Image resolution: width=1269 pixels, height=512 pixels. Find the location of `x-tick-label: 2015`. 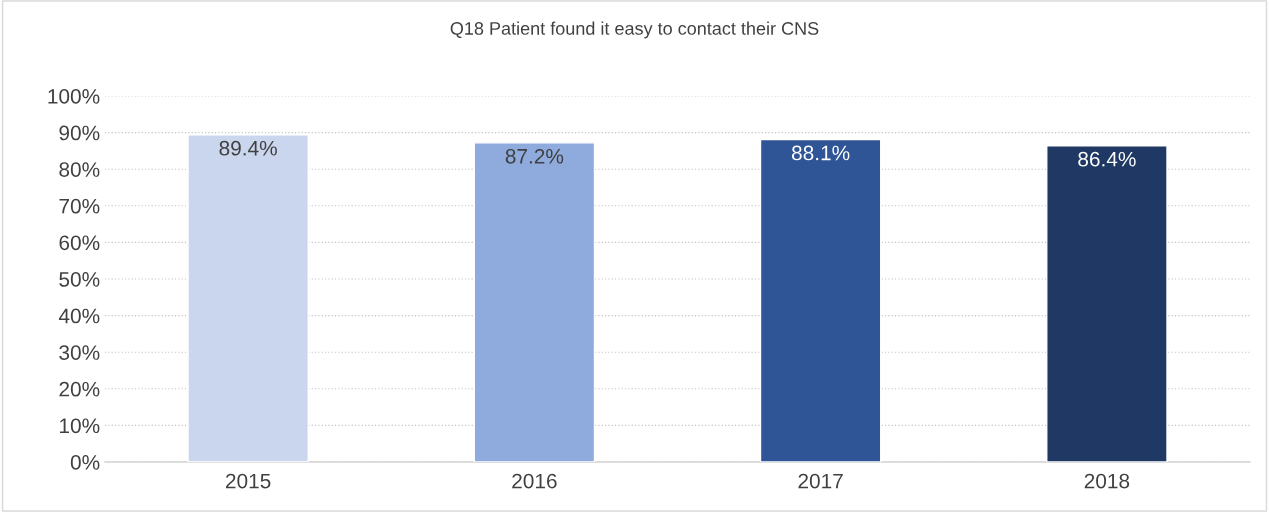

x-tick-label: 2015 is located at coordinates (248, 481).